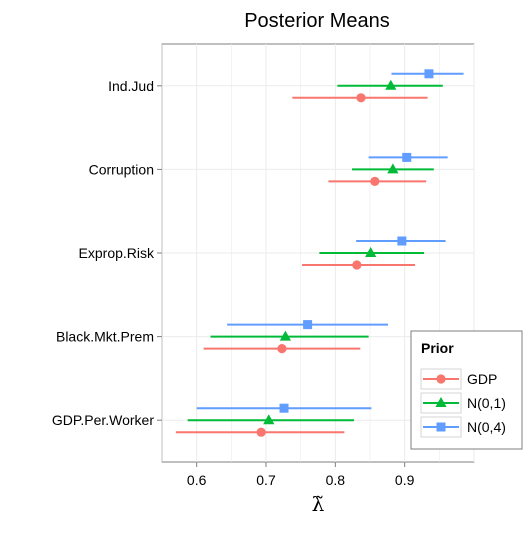  Describe the element at coordinates (197, 480) in the screenshot. I see `x-tick-label: 0.6` at that location.